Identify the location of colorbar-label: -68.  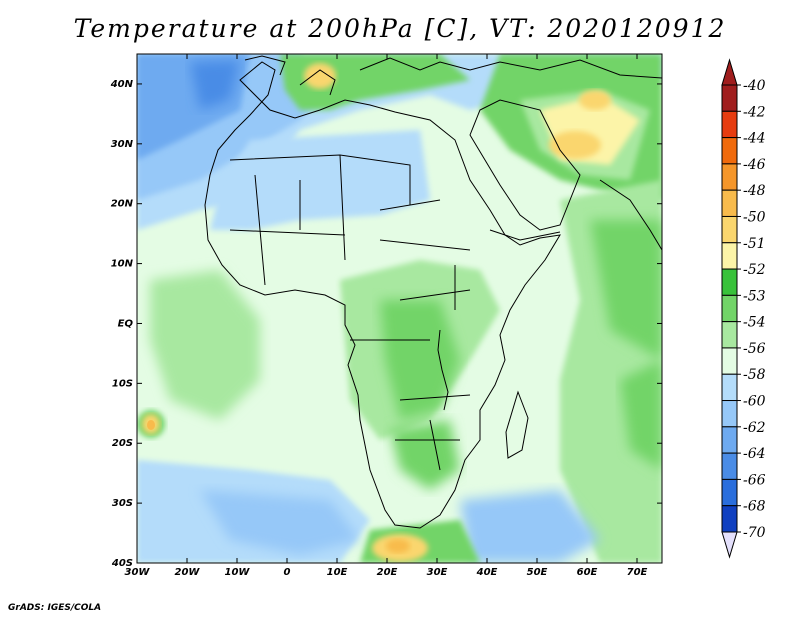
(754, 507).